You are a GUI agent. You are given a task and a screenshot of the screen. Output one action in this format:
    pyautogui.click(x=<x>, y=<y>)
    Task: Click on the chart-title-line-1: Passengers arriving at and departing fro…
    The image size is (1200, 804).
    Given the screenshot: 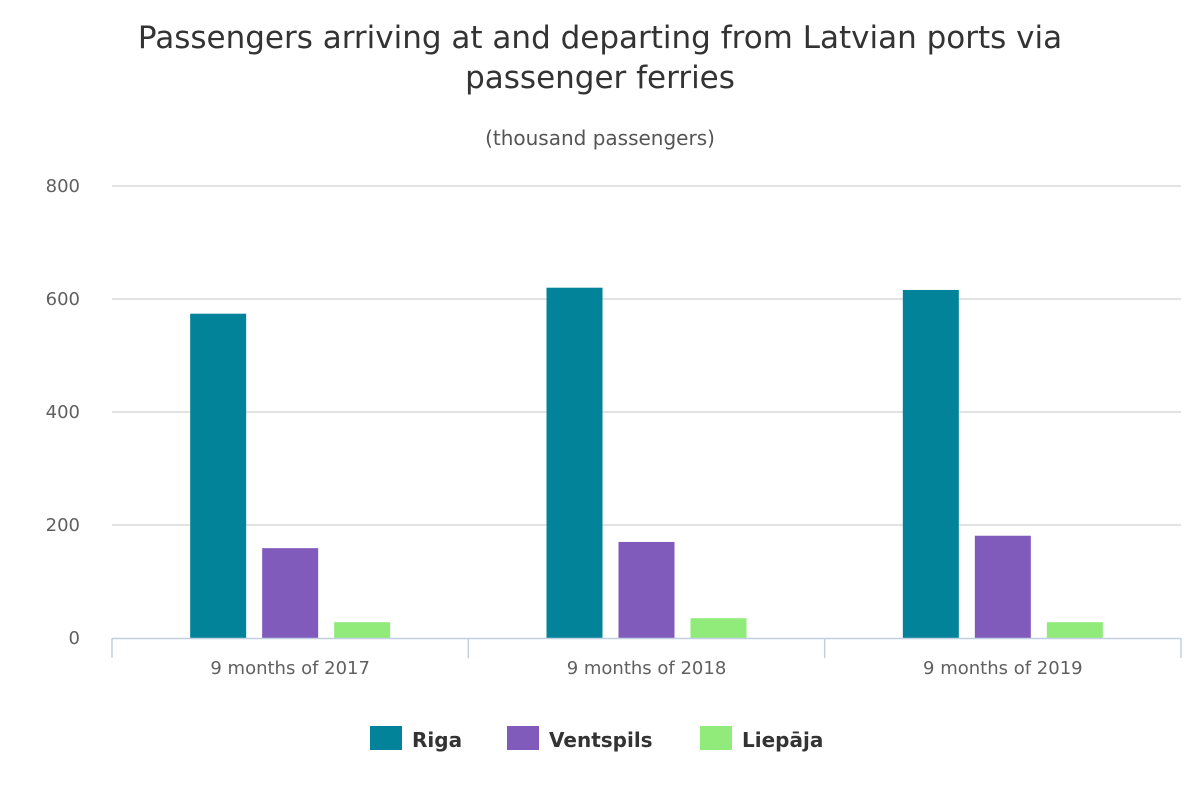 What is the action you would take?
    pyautogui.click(x=600, y=38)
    